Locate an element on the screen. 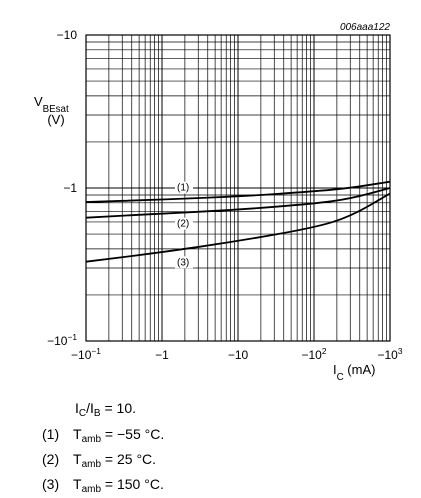 This screenshot has width=421, height=498. y-axis-unit: (V) is located at coordinates (55, 119).